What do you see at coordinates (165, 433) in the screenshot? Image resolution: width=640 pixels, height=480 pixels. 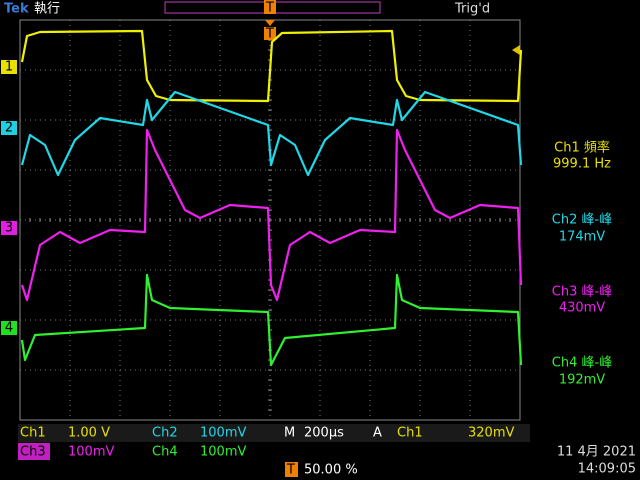 I see `ch2-label: Ch2` at bounding box center [165, 433].